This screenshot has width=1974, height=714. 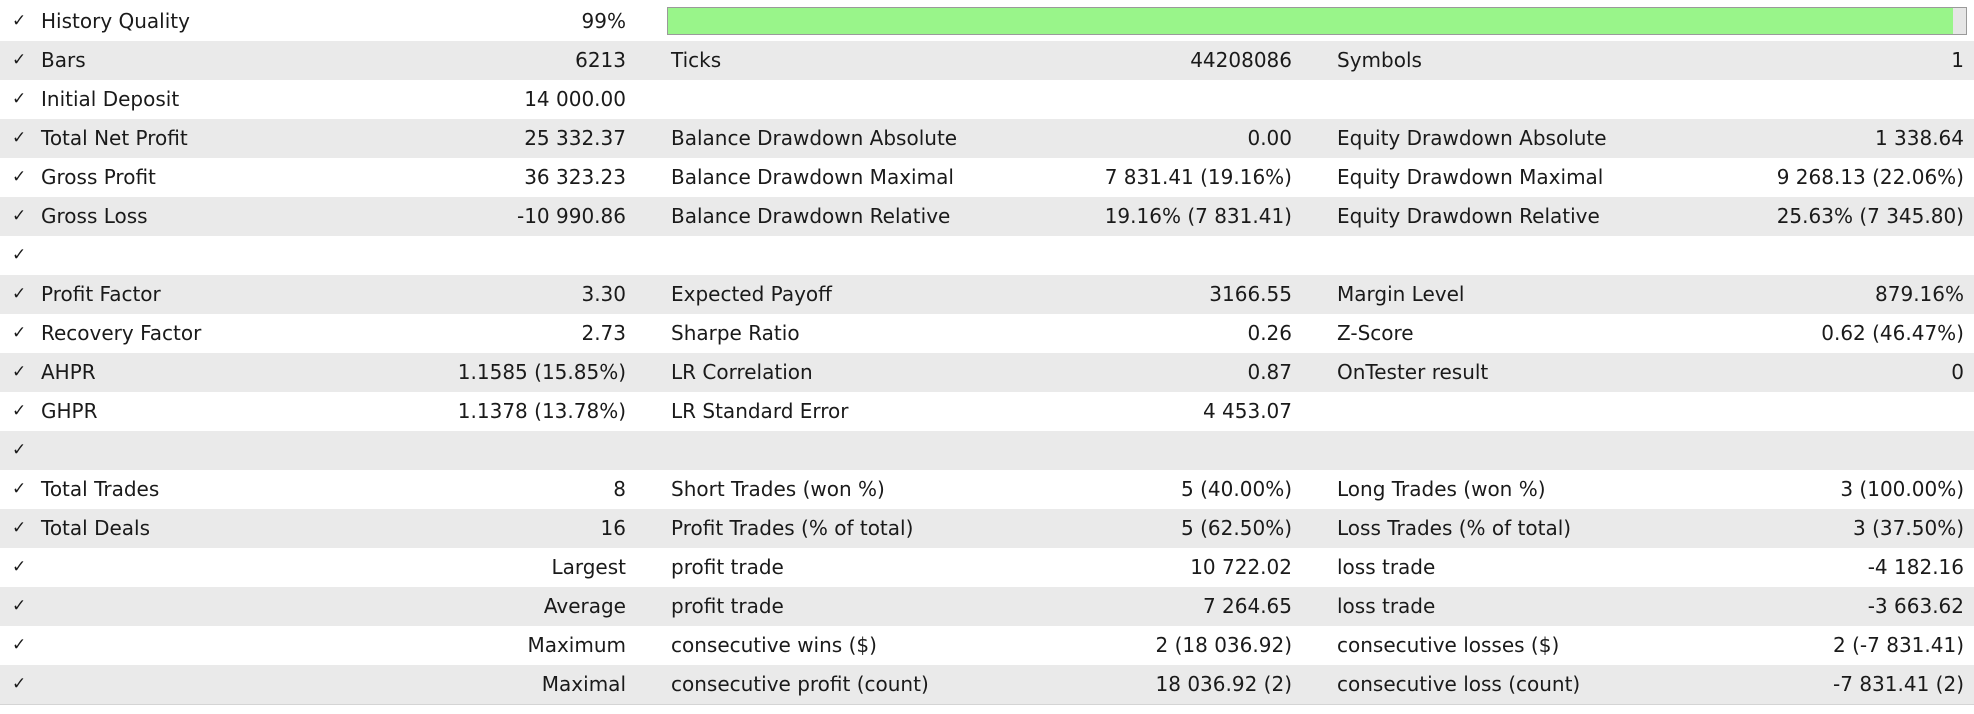 I want to click on metric-label: Total Net Profit, so click(x=114, y=138).